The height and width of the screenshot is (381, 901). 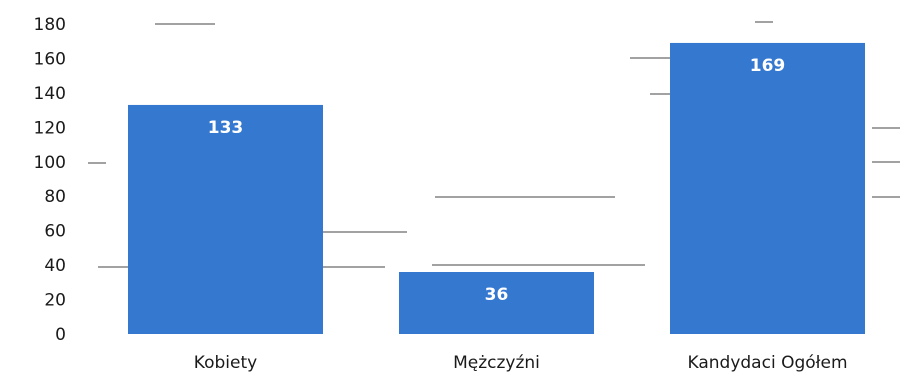 I want to click on y-tick-label: 180, so click(x=50, y=25).